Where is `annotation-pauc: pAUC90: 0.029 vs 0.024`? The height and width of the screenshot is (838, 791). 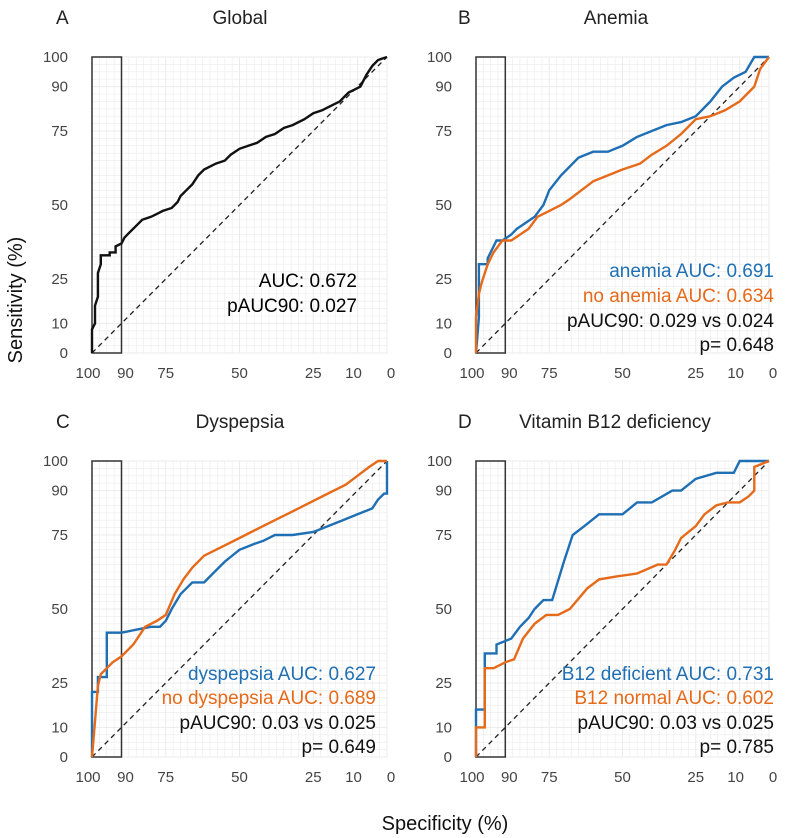 annotation-pauc: pAUC90: 0.029 vs 0.024 is located at coordinates (670, 321).